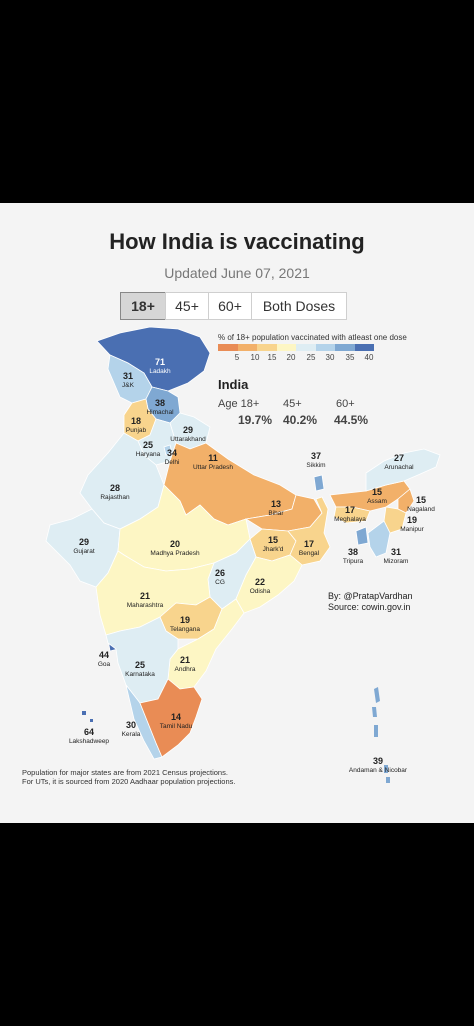 The image size is (474, 1026). Describe the element at coordinates (379, 539) in the screenshot. I see `region-mizoram` at that location.